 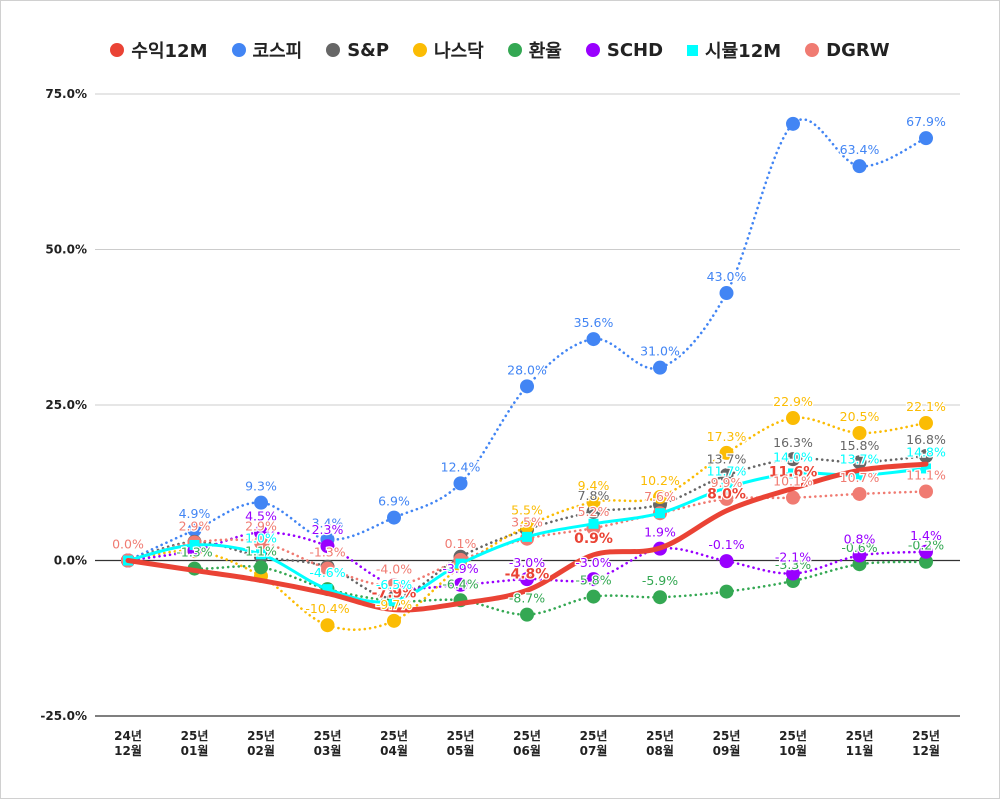 I want to click on data-label: 63.4%, so click(x=860, y=149).